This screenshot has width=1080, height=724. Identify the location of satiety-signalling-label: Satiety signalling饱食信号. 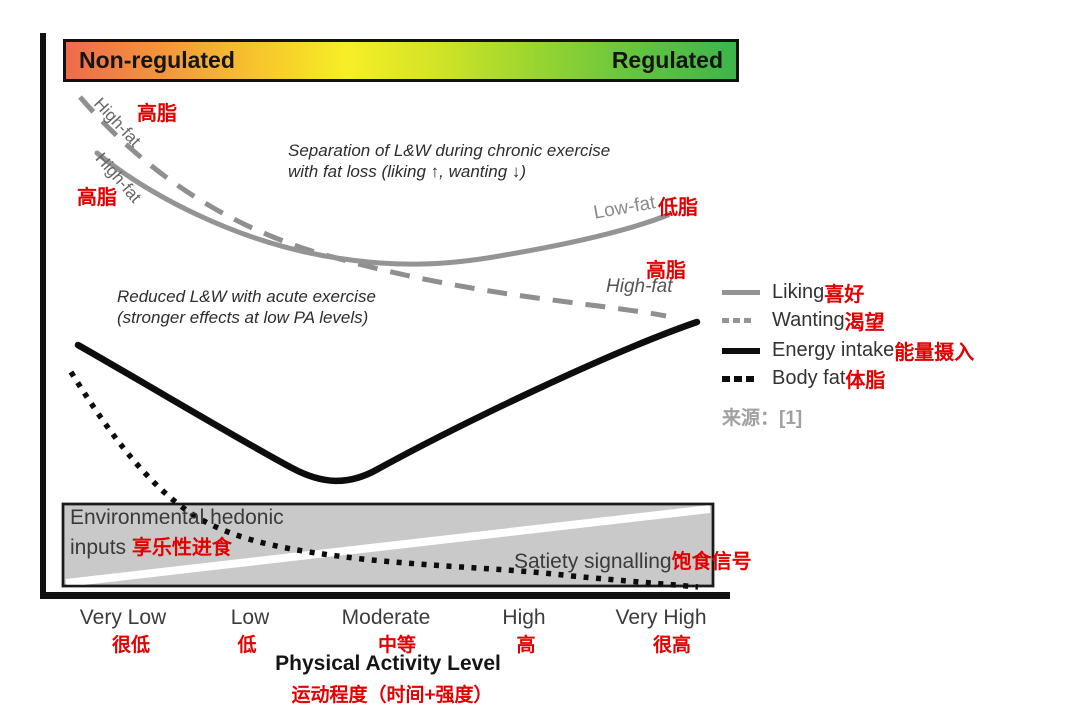
(633, 559).